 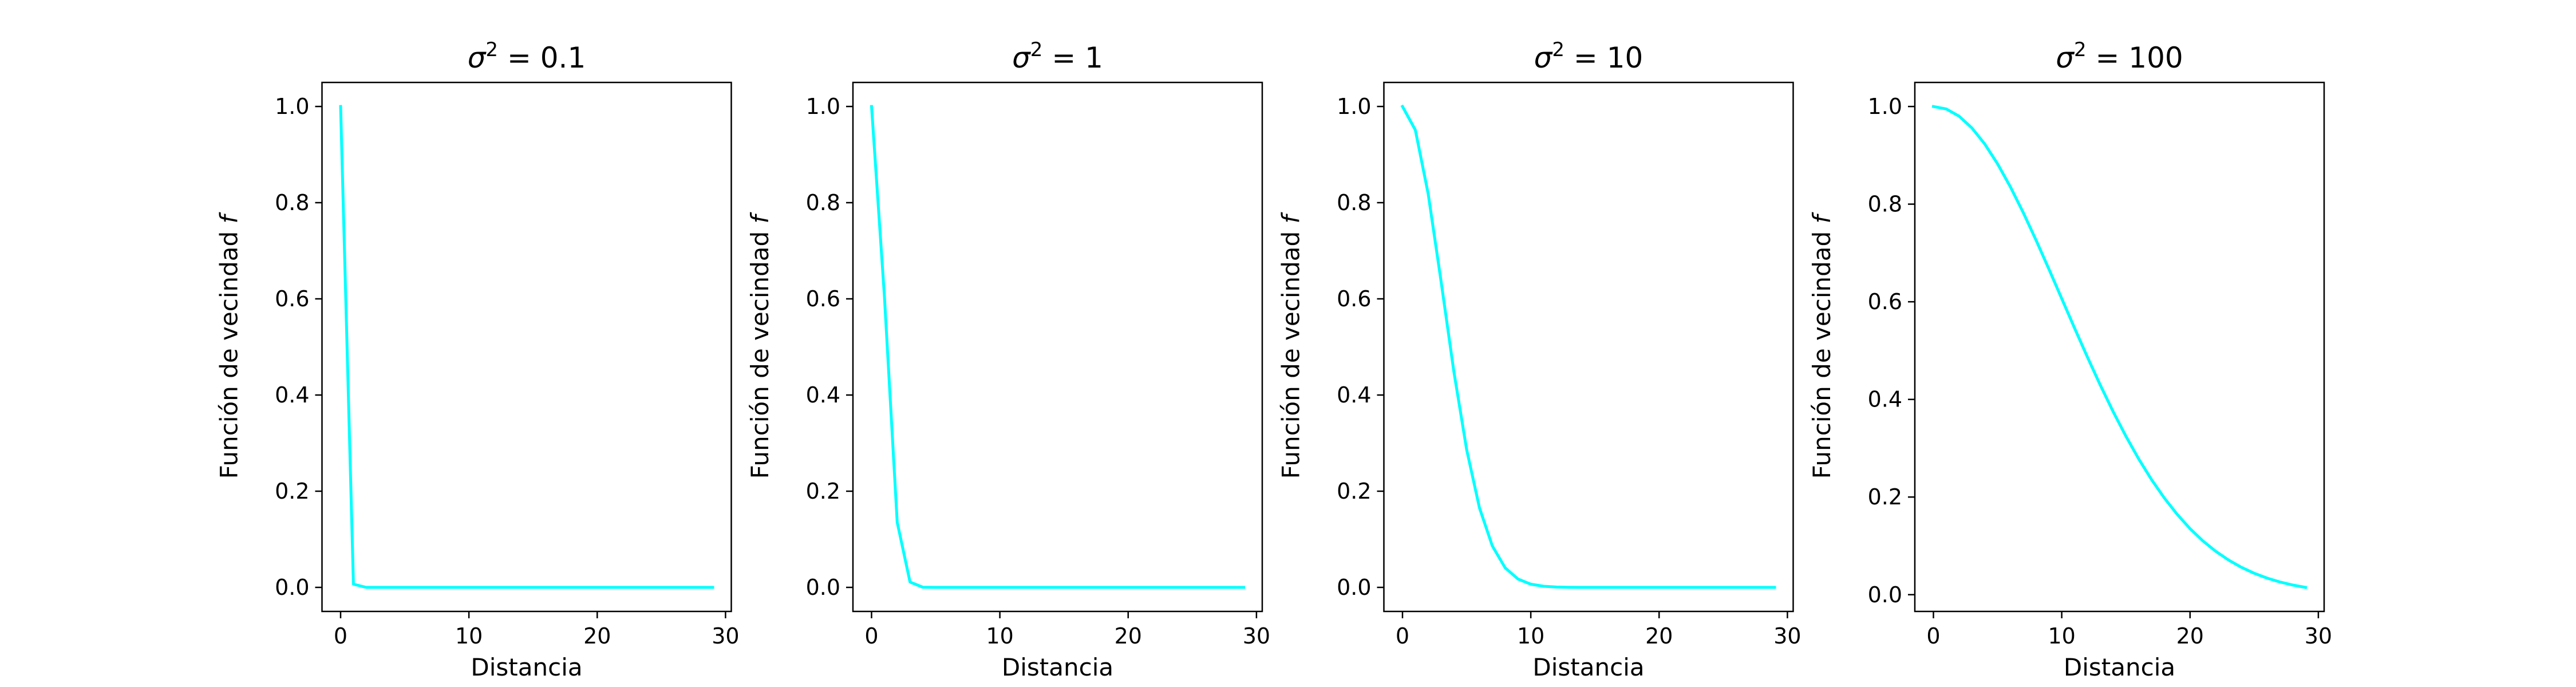 I want to click on subplot-title: σ2 = 10, so click(x=1588, y=56).